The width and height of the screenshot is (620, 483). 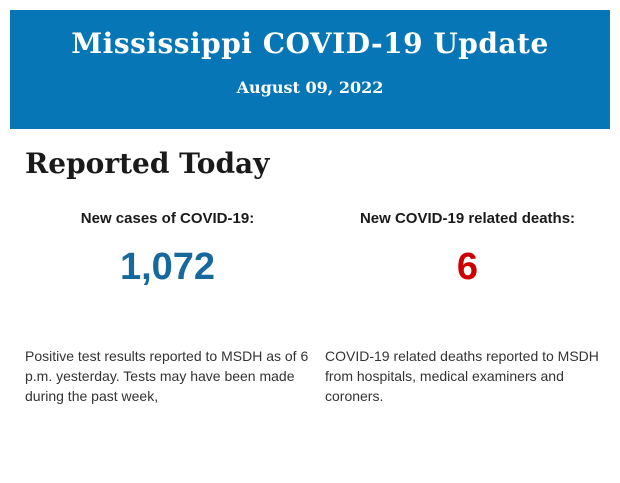 What do you see at coordinates (167, 218) in the screenshot?
I see `new-cases-label: New cases of COVID-19:` at bounding box center [167, 218].